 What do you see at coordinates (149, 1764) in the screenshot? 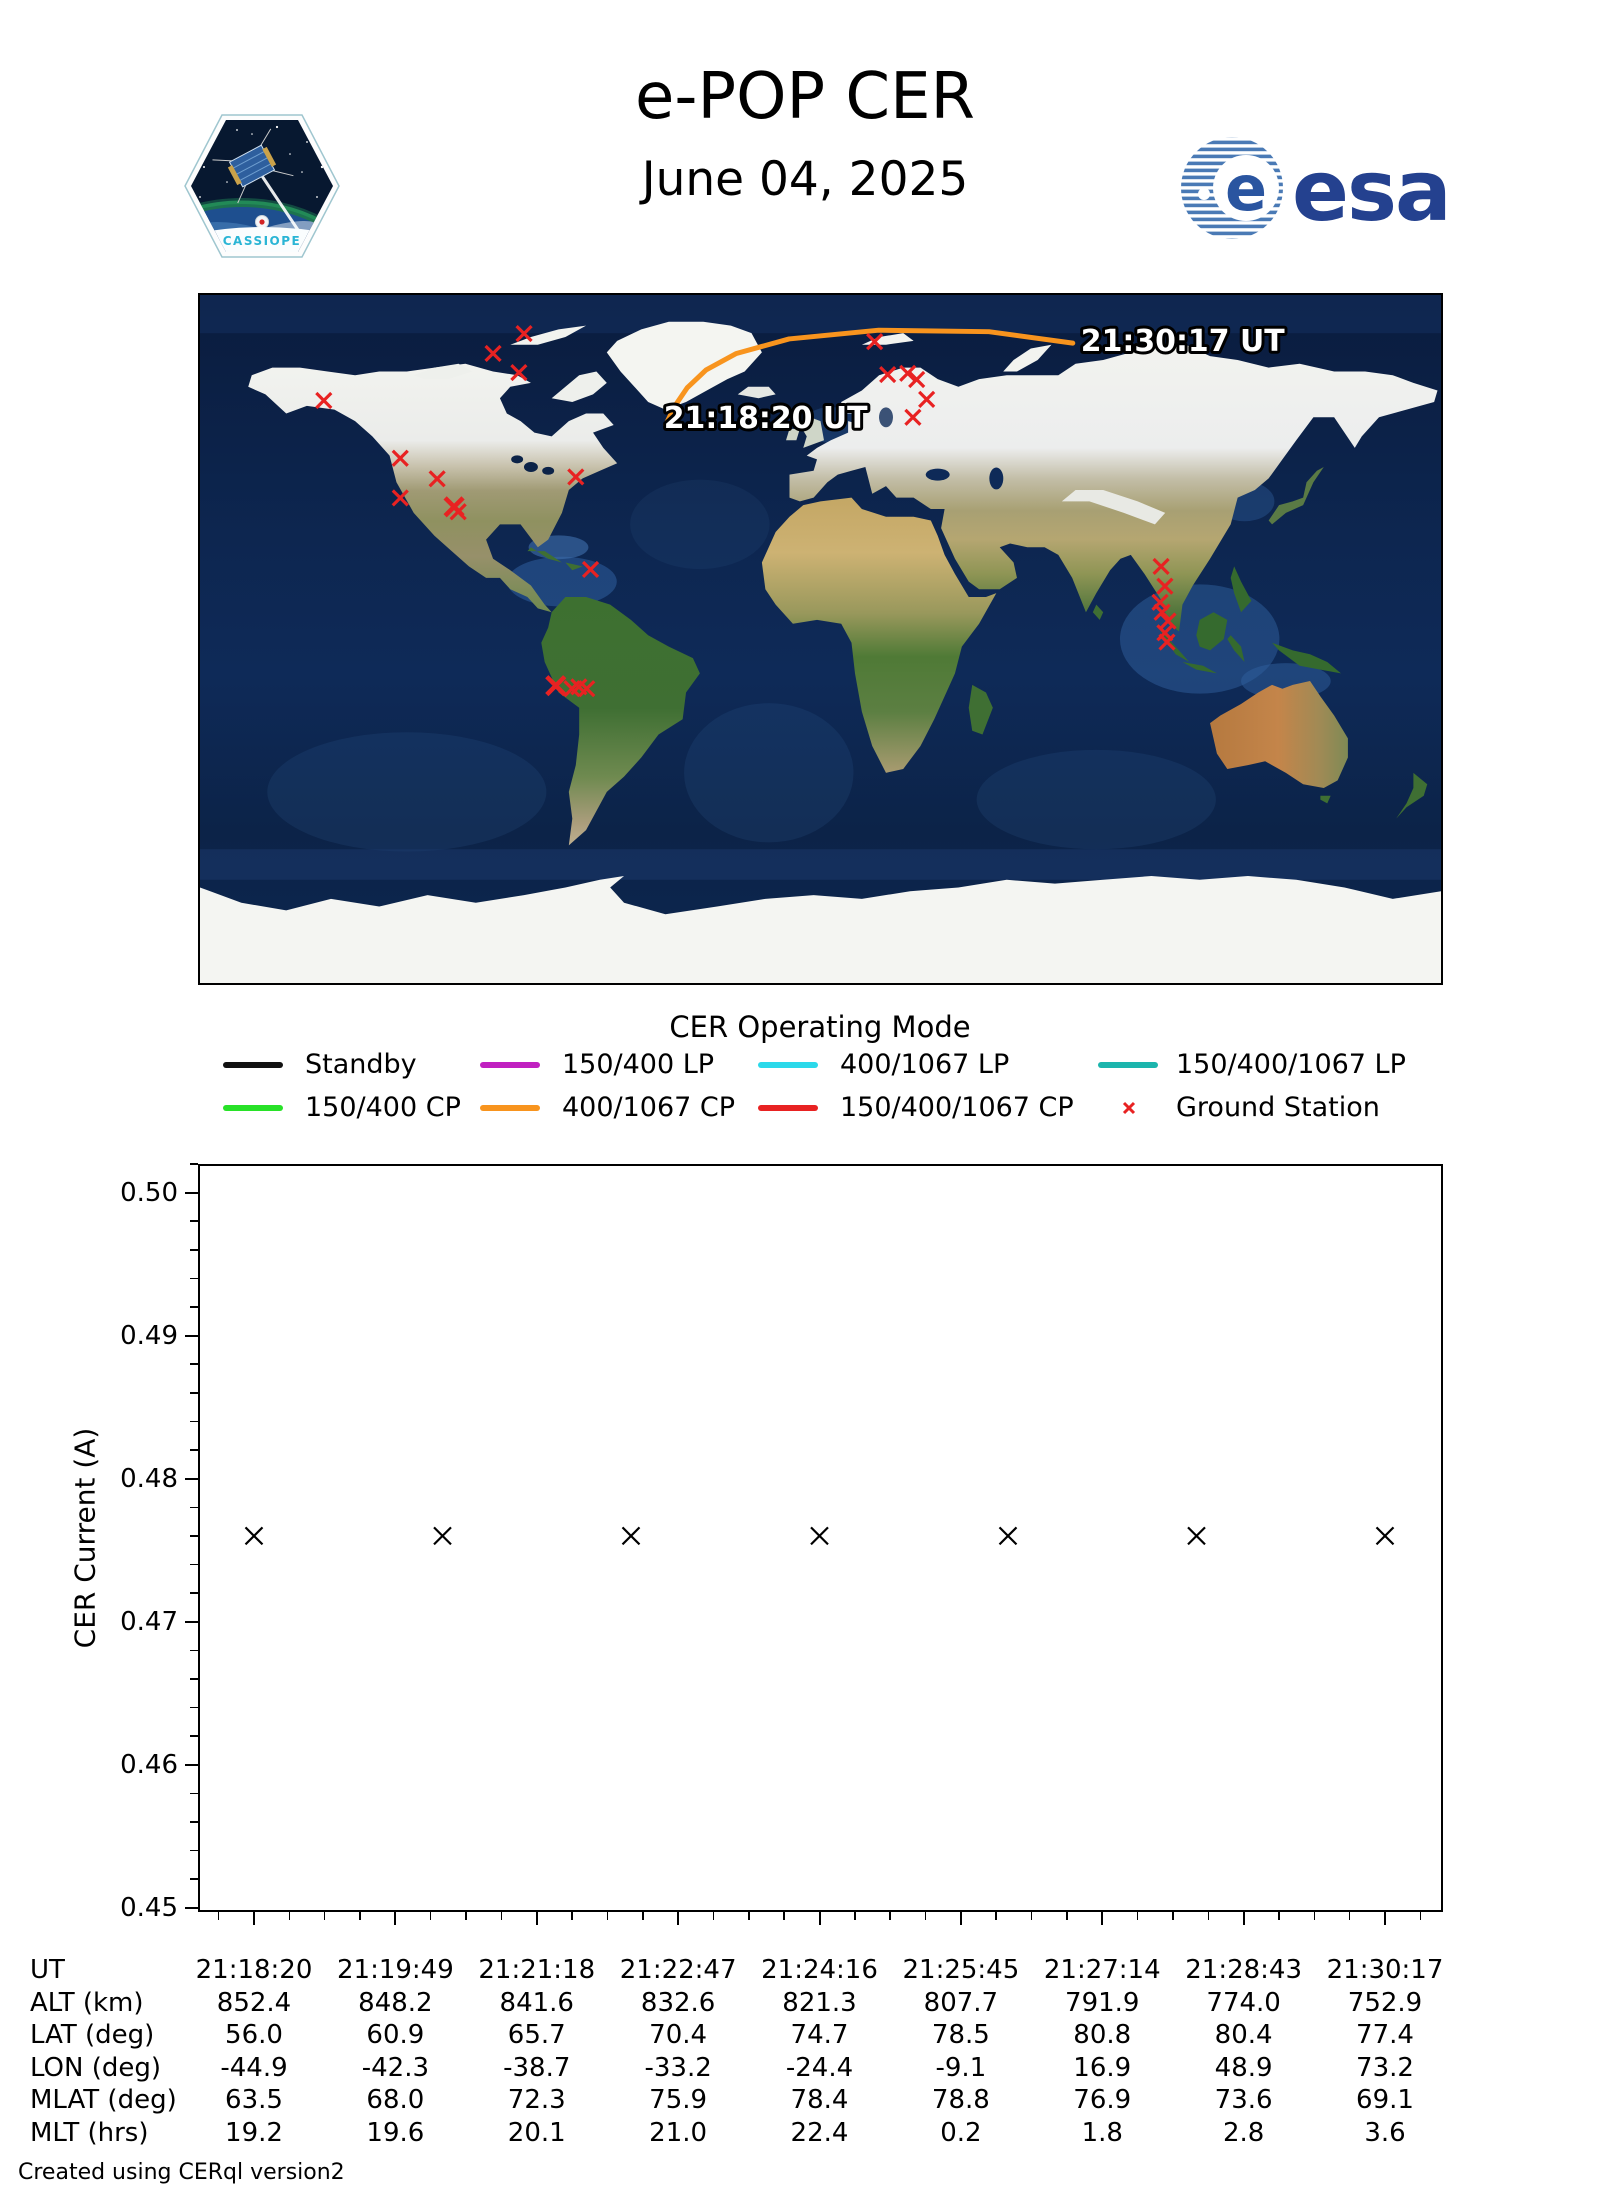
I see `y-tick-label: 0.46` at bounding box center [149, 1764].